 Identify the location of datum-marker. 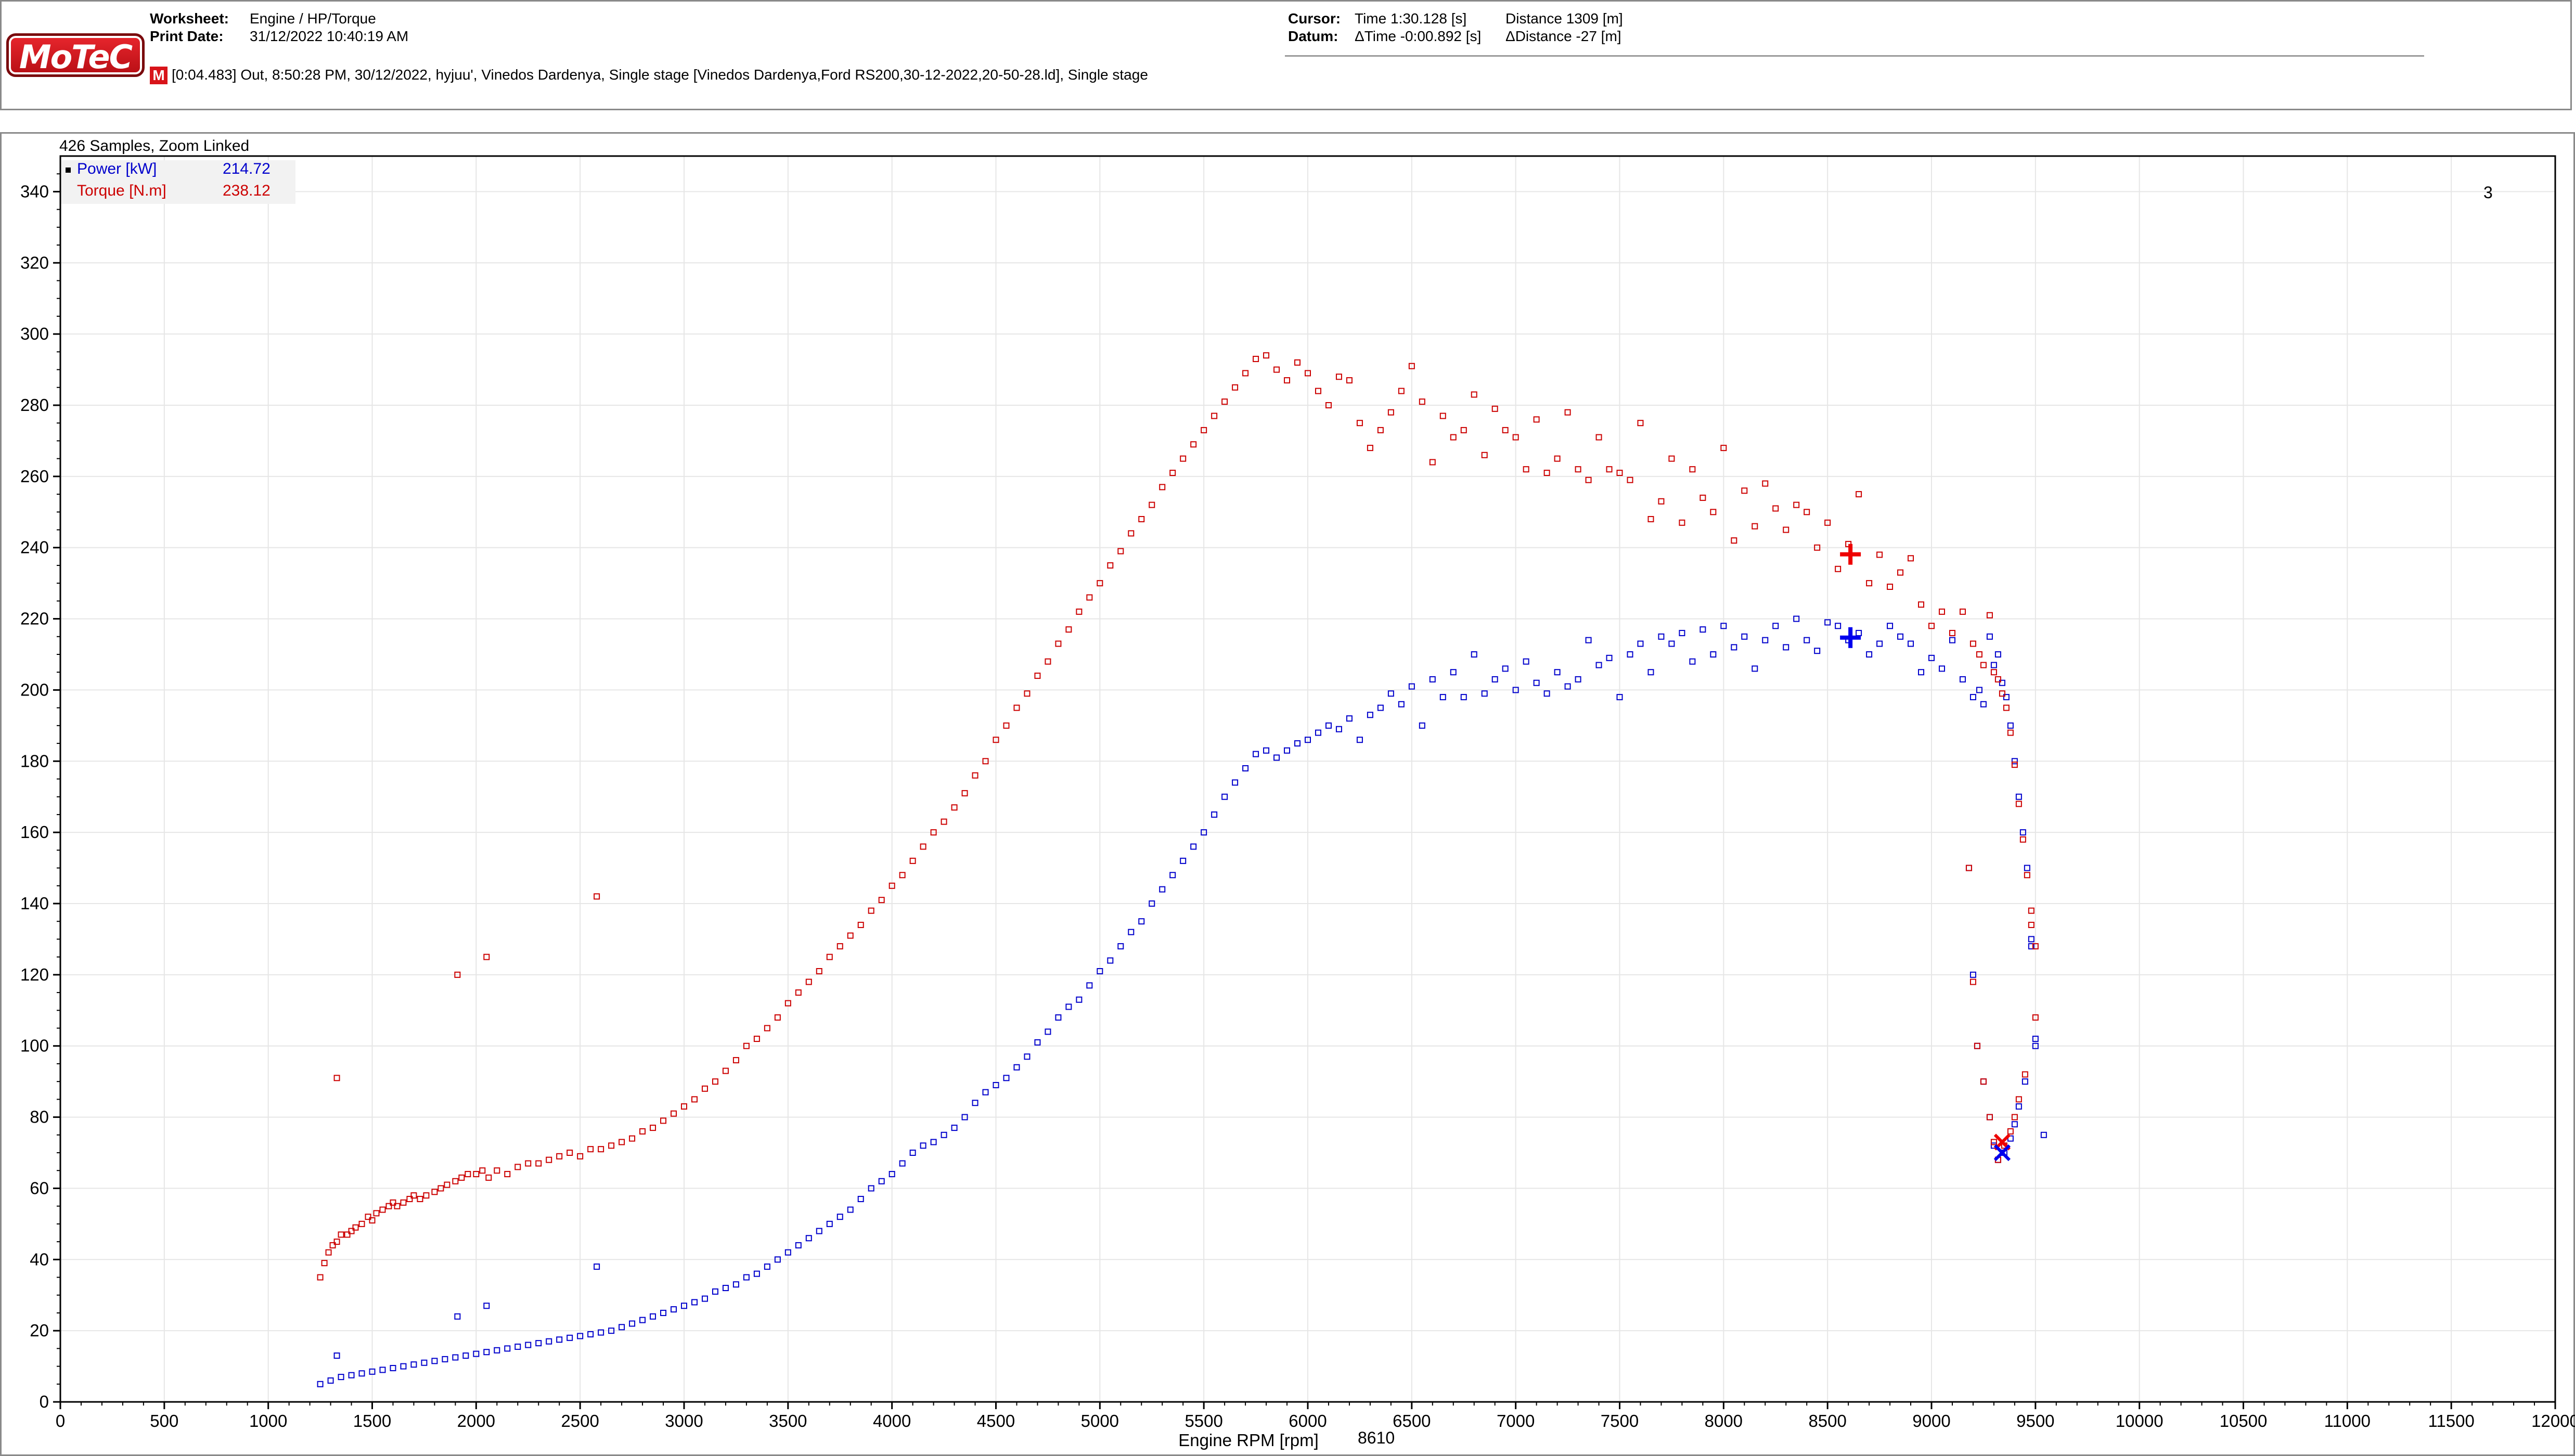
(2002, 1153).